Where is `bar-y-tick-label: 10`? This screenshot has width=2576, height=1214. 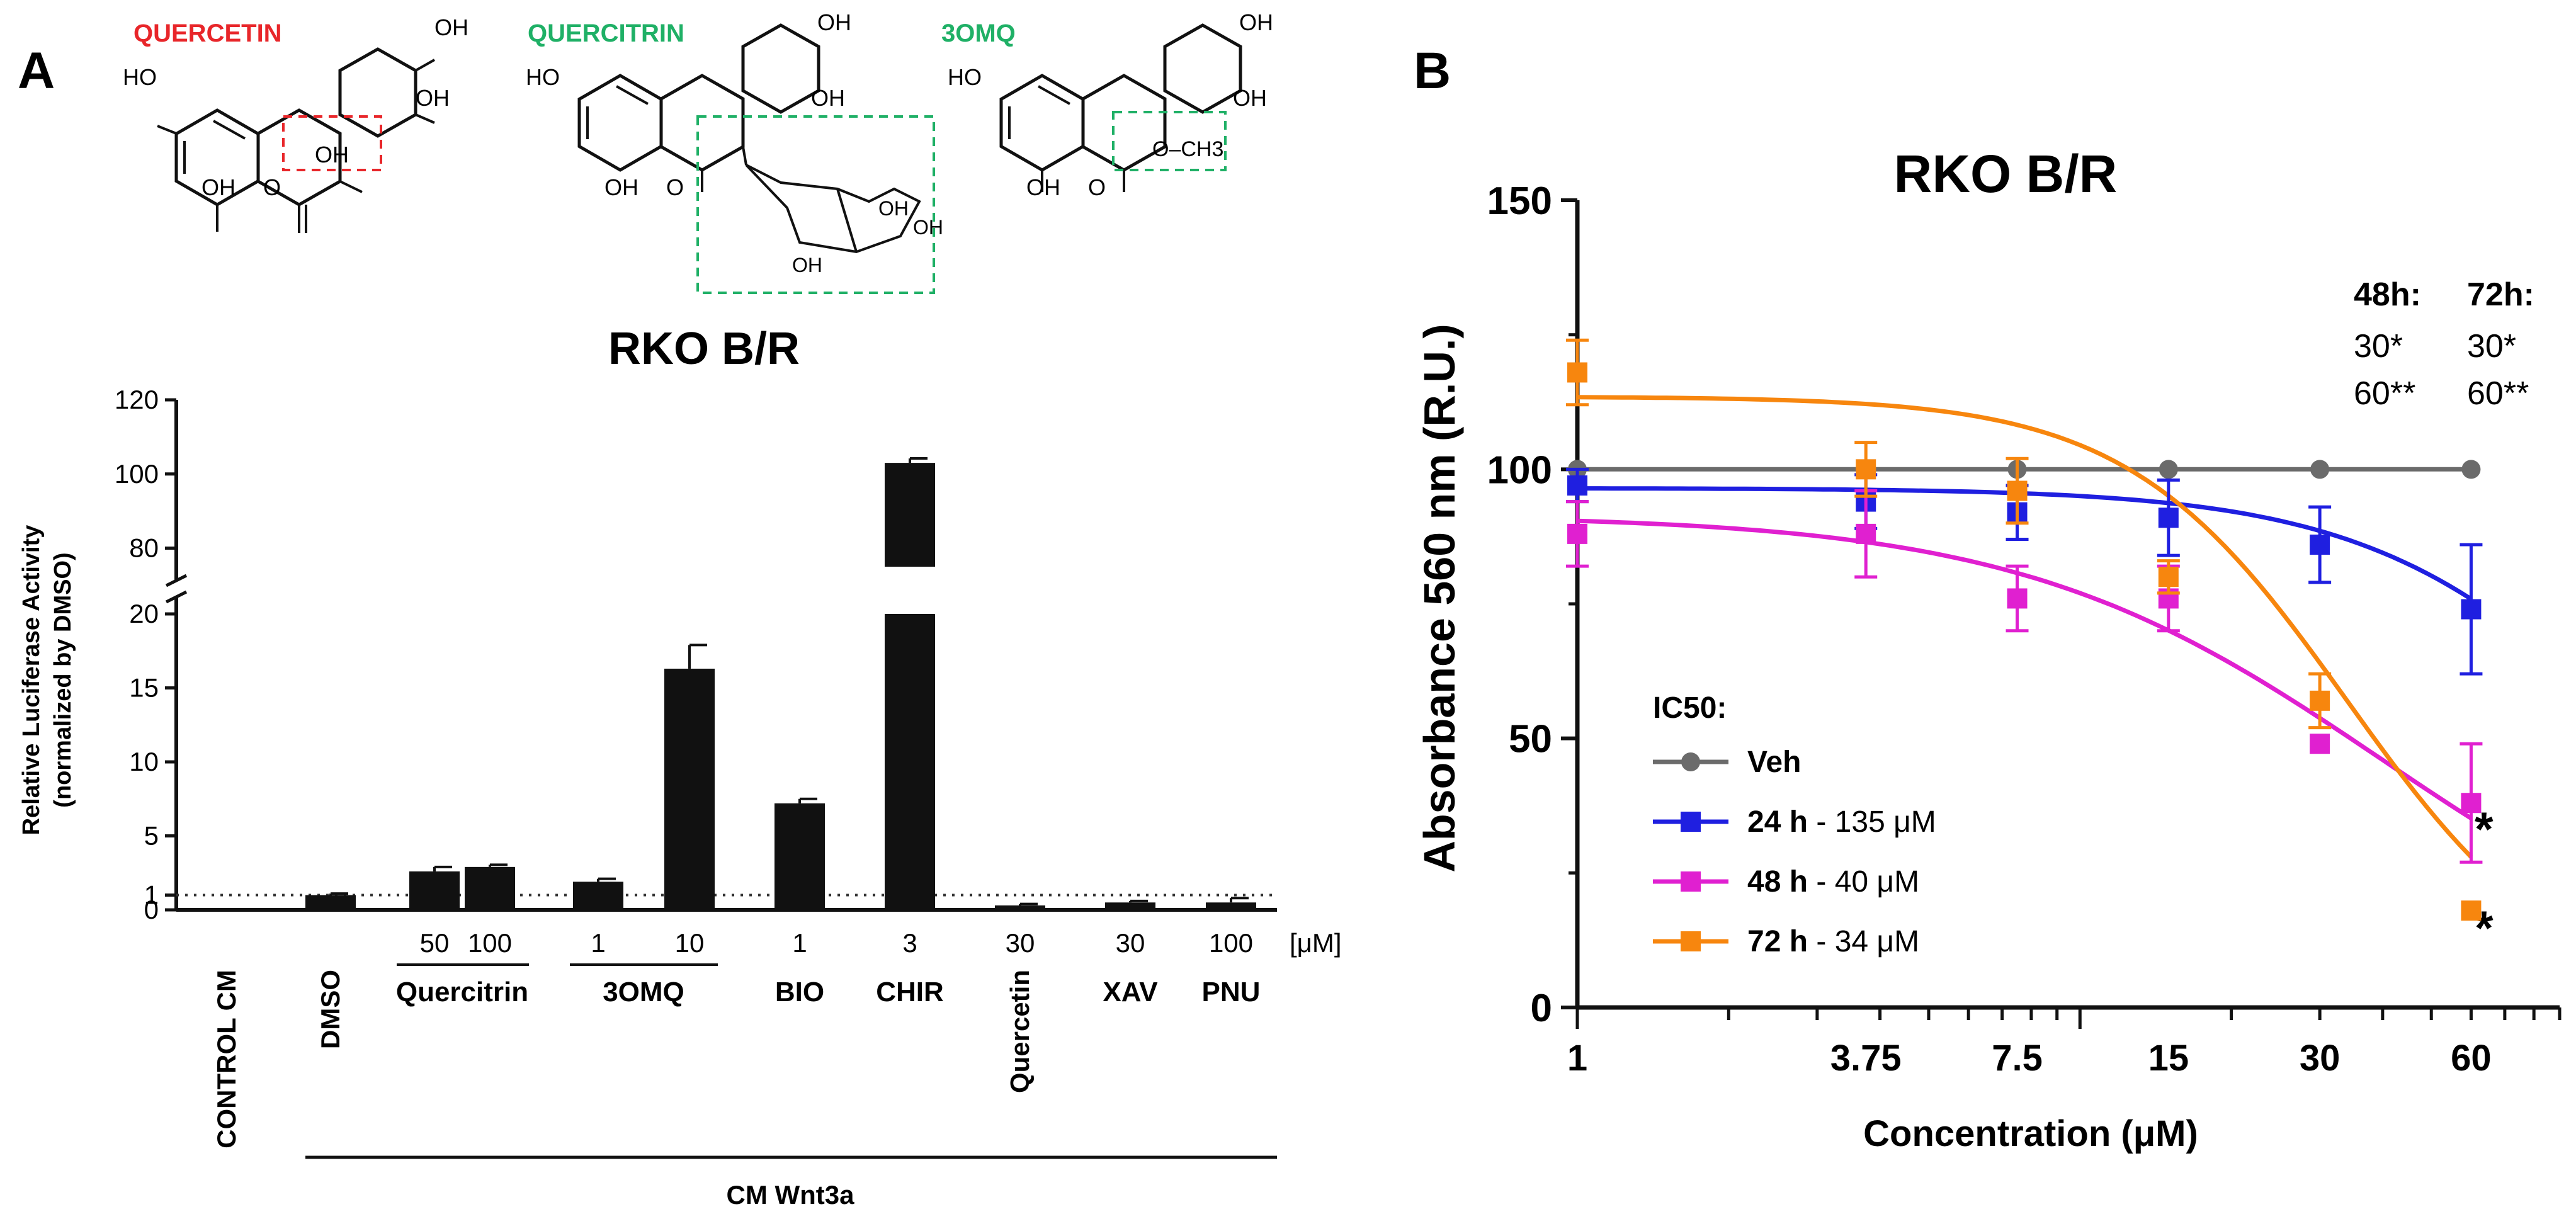
bar-y-tick-label: 10 is located at coordinates (144, 761).